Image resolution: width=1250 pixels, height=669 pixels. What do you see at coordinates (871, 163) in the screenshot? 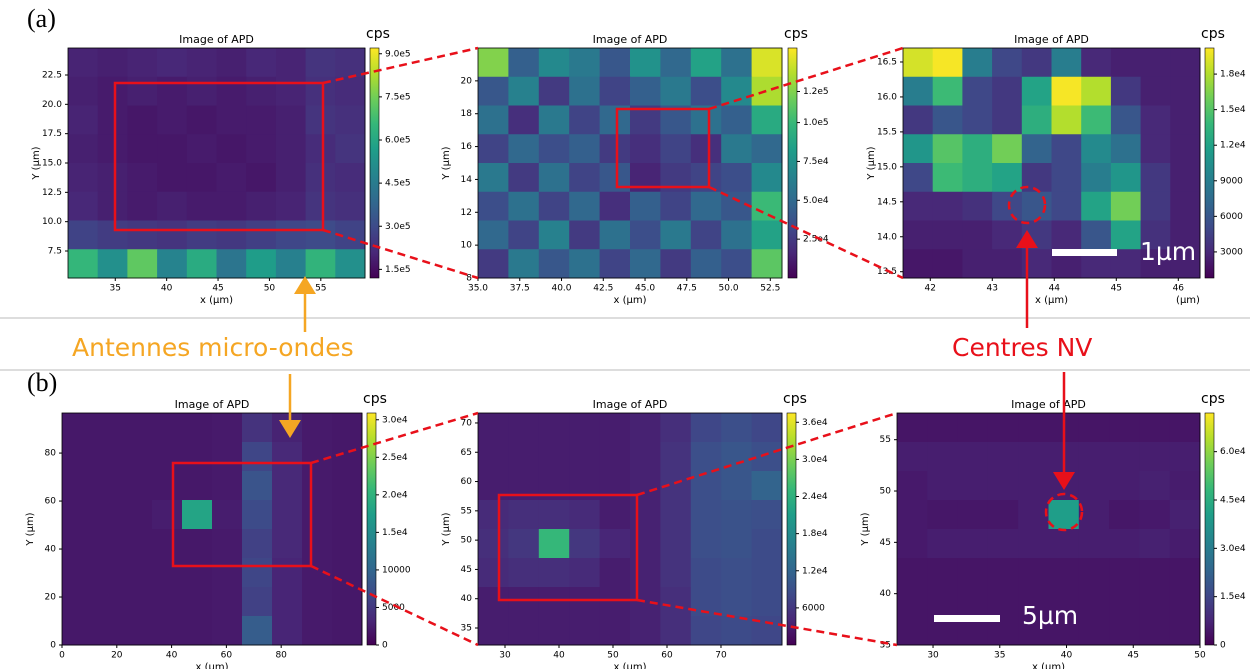
I see `y-axis-label: Y (µm)` at bounding box center [871, 163].